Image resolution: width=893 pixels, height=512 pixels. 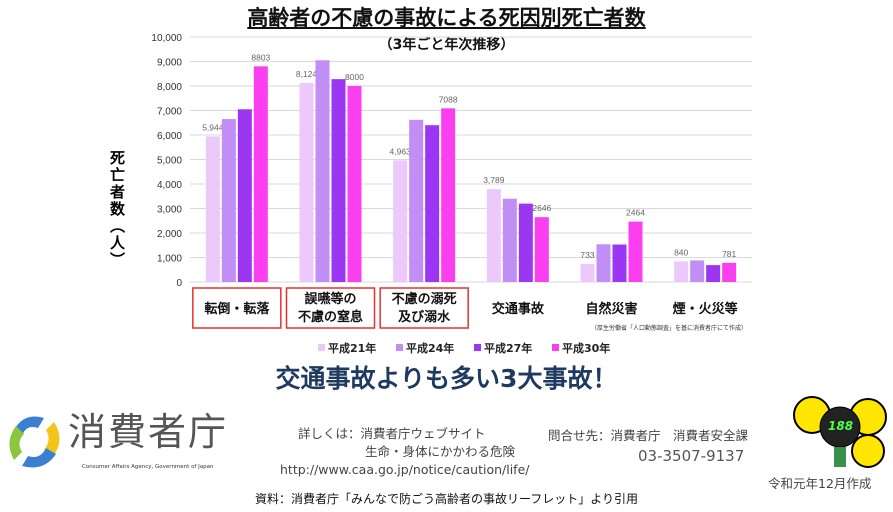 I want to click on x-tick-label: 自然災害, so click(x=611, y=309).